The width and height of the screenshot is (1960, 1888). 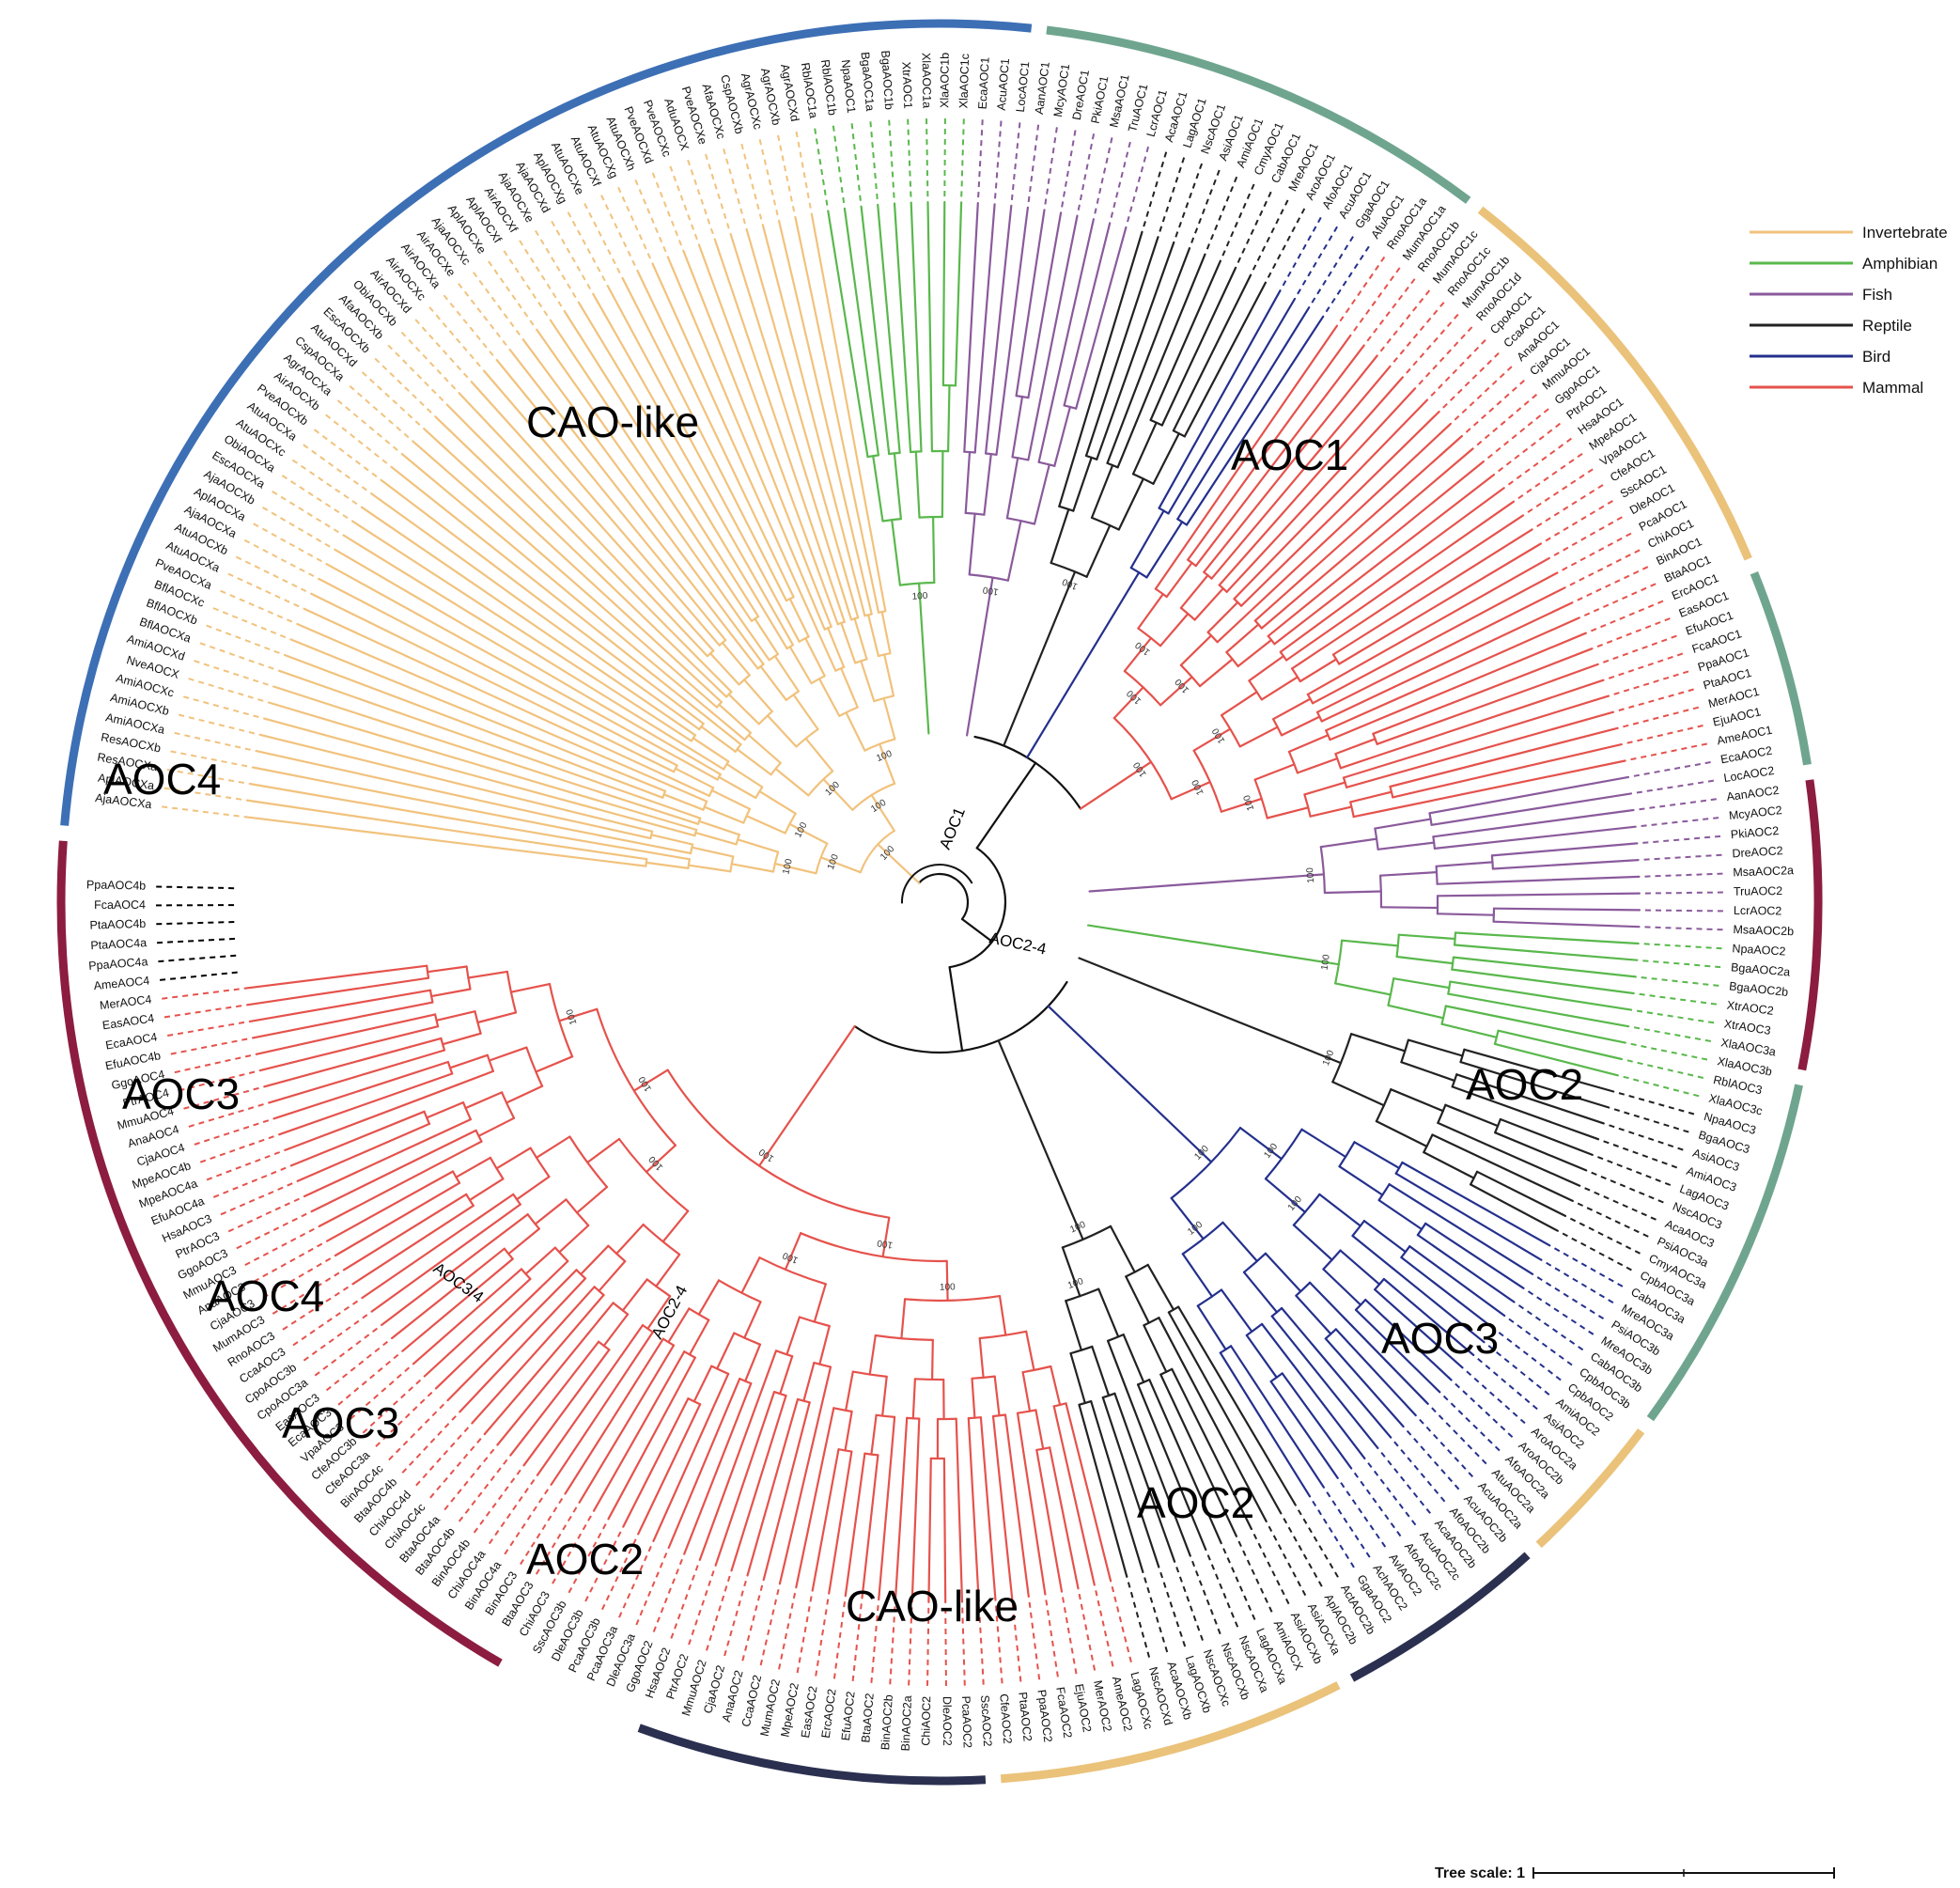 What do you see at coordinates (1753, 794) in the screenshot?
I see `leaf-label: AanAOC2` at bounding box center [1753, 794].